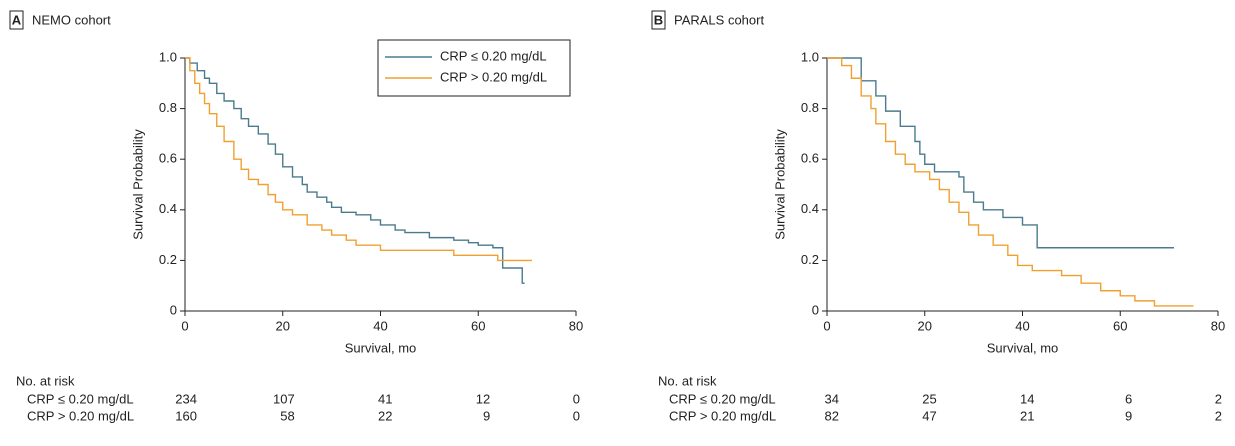 The image size is (1235, 446). What do you see at coordinates (1128, 398) in the screenshot?
I see `risk-count: 6` at bounding box center [1128, 398].